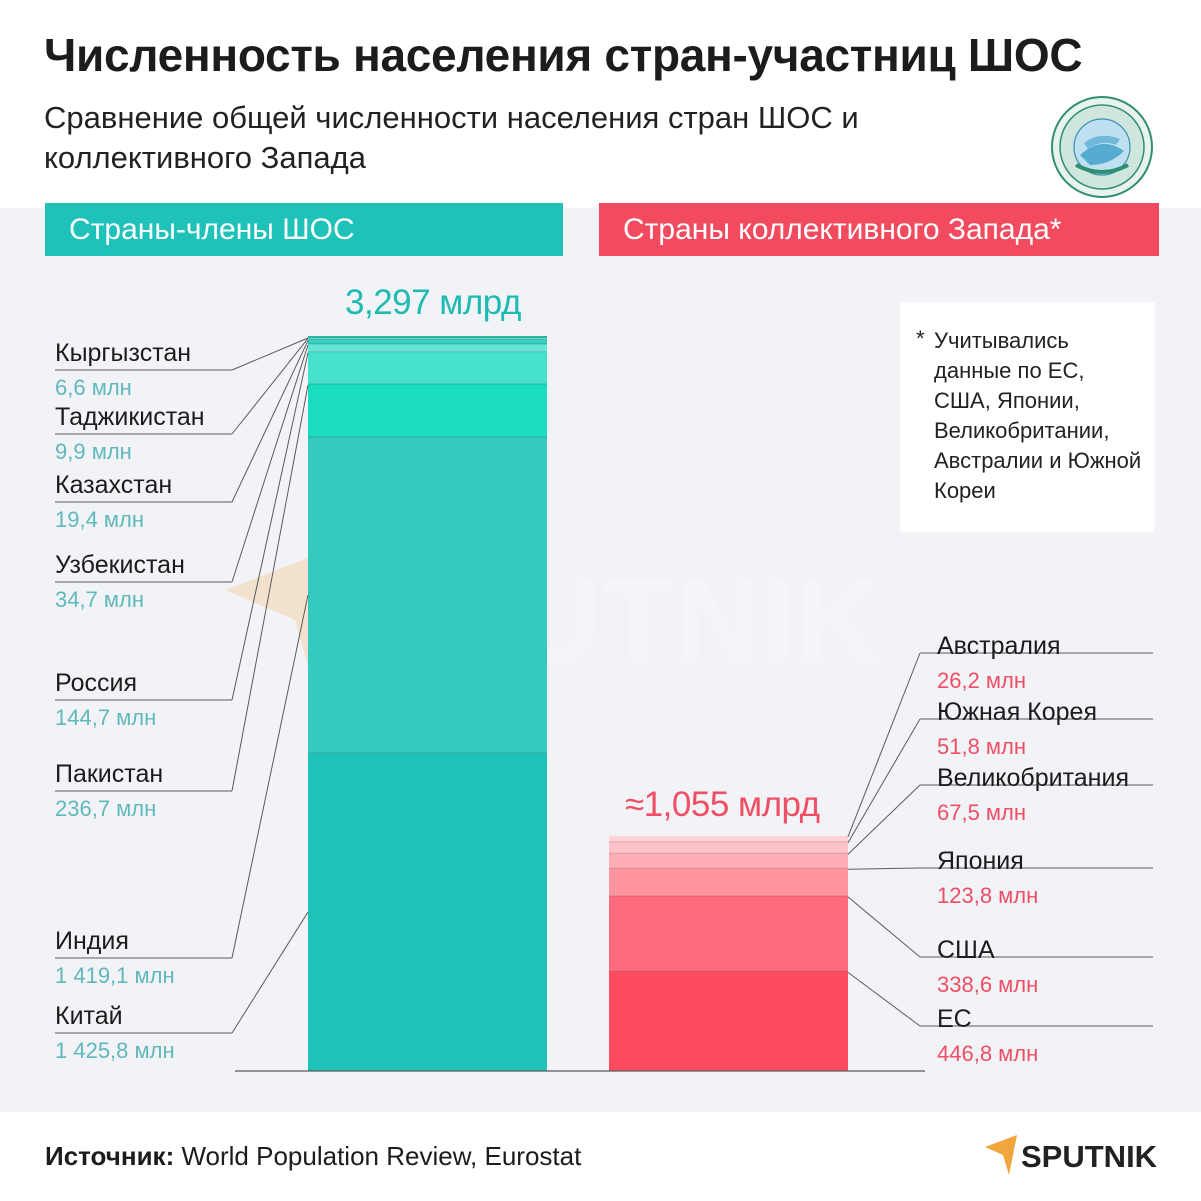 This screenshot has height=1201, width=1201. What do you see at coordinates (982, 812) in the screenshot?
I see `country-value: 67,5 млн` at bounding box center [982, 812].